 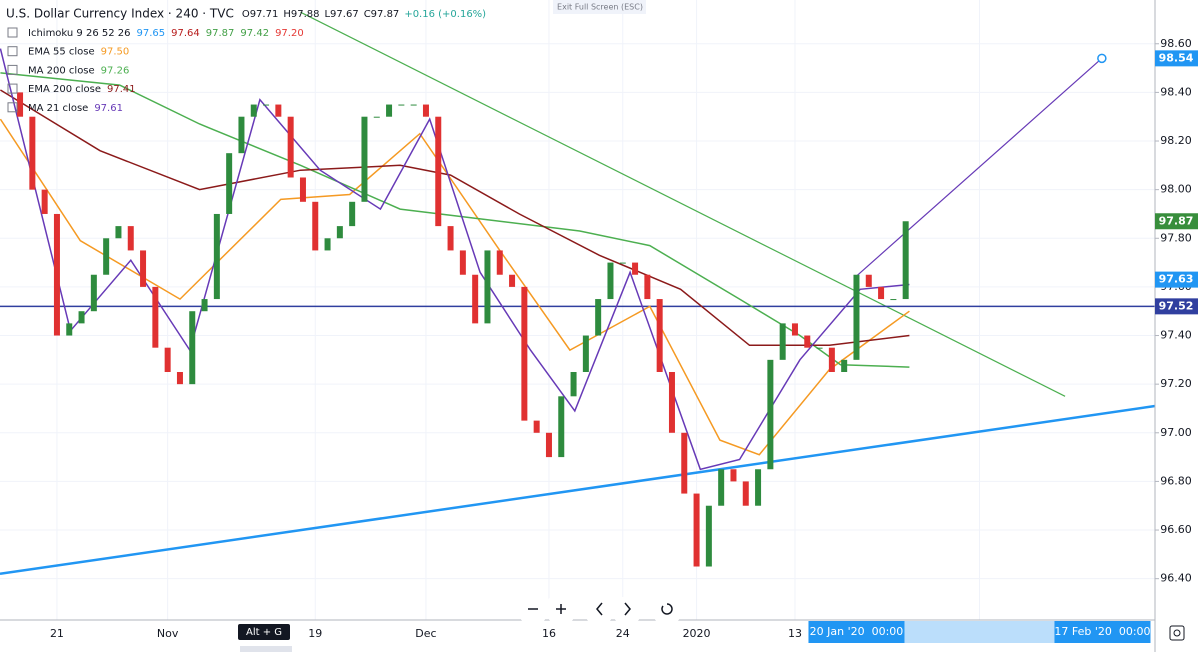 What do you see at coordinates (1176, 529) in the screenshot?
I see `y-tick-label: 96.60` at bounding box center [1176, 529].